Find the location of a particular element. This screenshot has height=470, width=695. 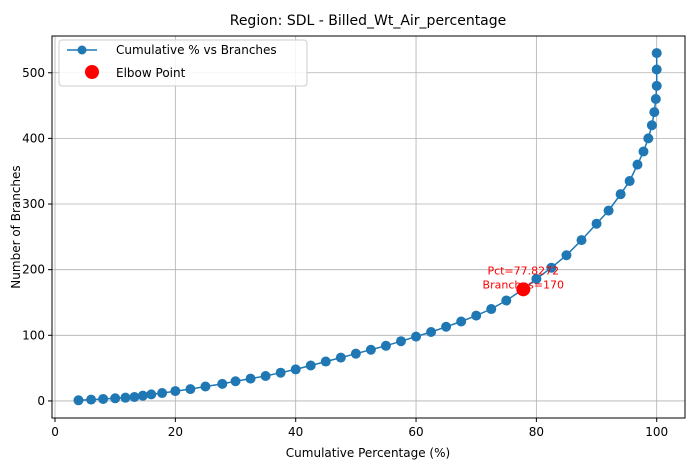

elbow-annotation-branches: Branches=170 is located at coordinates (524, 284).